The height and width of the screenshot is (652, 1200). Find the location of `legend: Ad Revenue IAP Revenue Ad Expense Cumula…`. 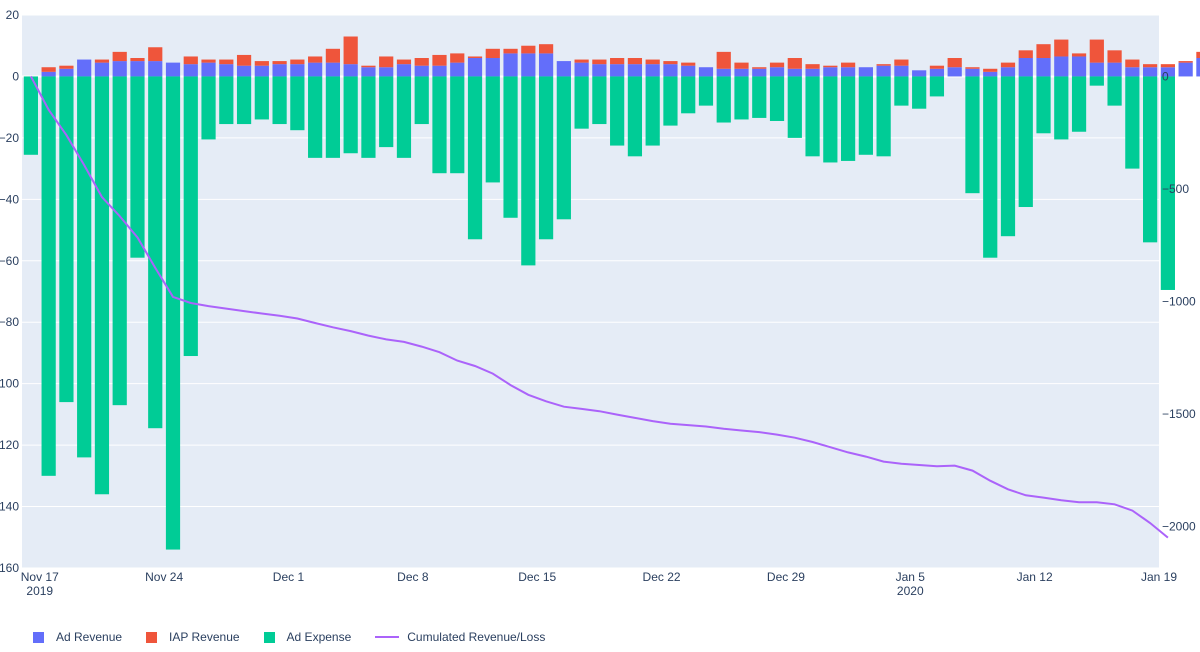

legend: Ad Revenue IAP Revenue Ad Expense Cumula… is located at coordinates (301, 637).